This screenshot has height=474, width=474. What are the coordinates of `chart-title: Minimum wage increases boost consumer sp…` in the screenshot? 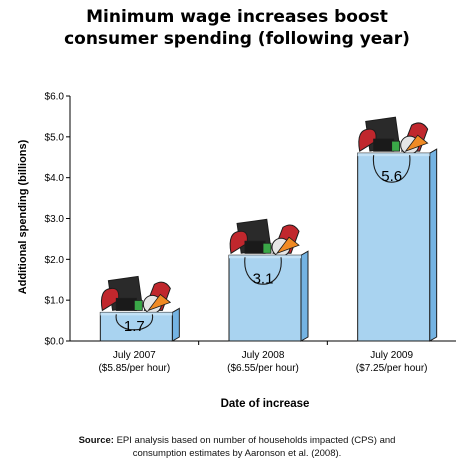 It's located at (237, 28).